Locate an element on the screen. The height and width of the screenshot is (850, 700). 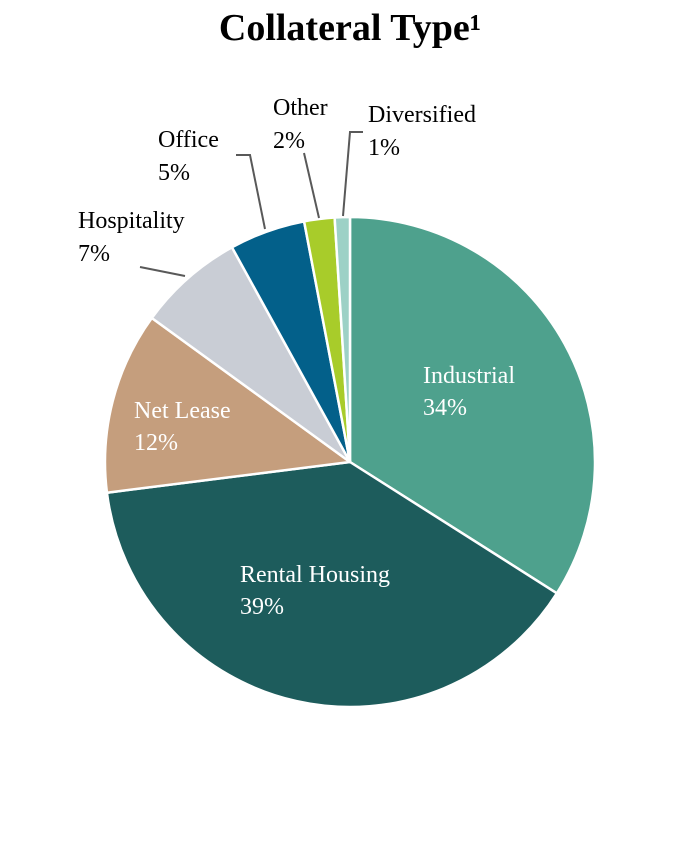
slice-value-diversified: 1% is located at coordinates (384, 148).